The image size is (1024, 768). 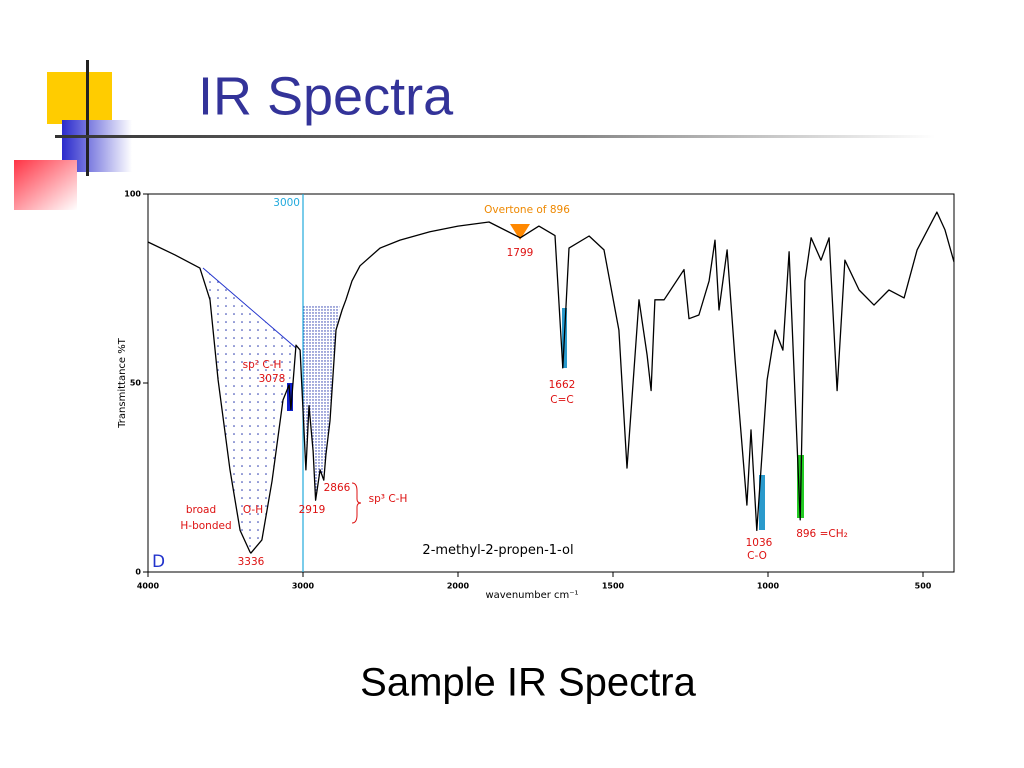 What do you see at coordinates (528, 683) in the screenshot?
I see `caption: Sample IR Spectra` at bounding box center [528, 683].